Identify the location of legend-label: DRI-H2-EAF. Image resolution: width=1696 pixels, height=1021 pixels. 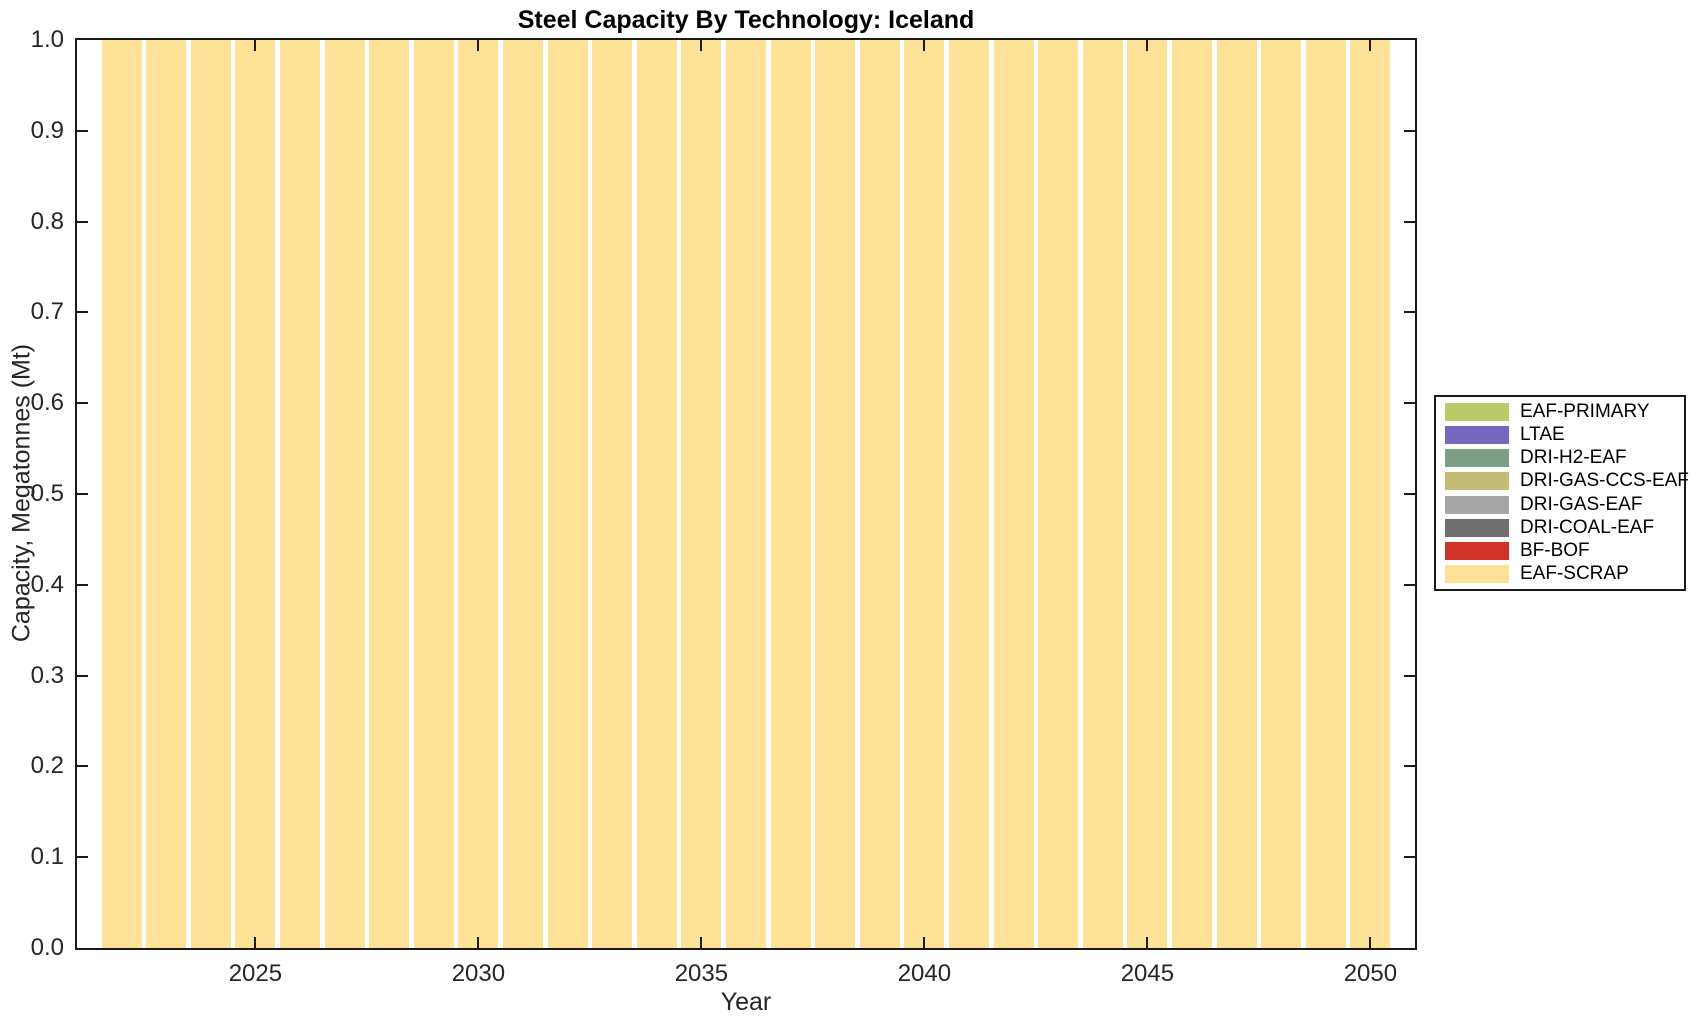
(1573, 458).